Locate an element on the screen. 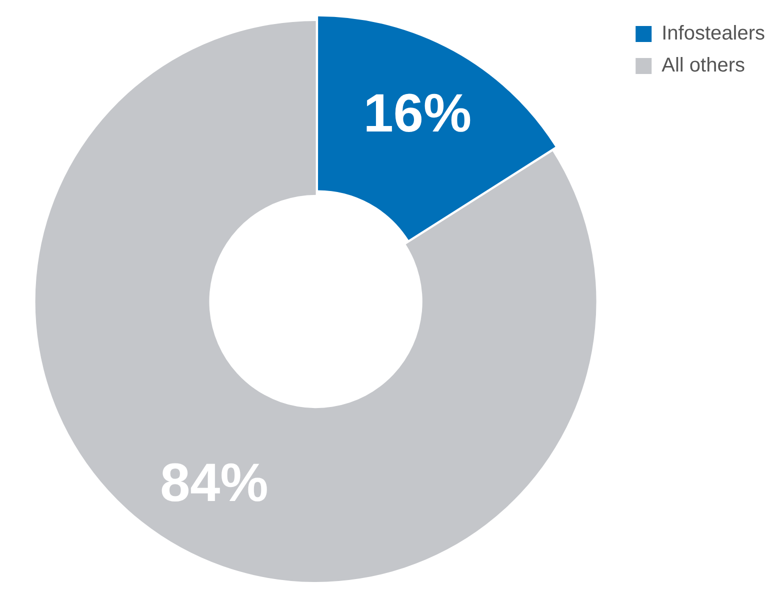  legend-label: All others is located at coordinates (703, 65).